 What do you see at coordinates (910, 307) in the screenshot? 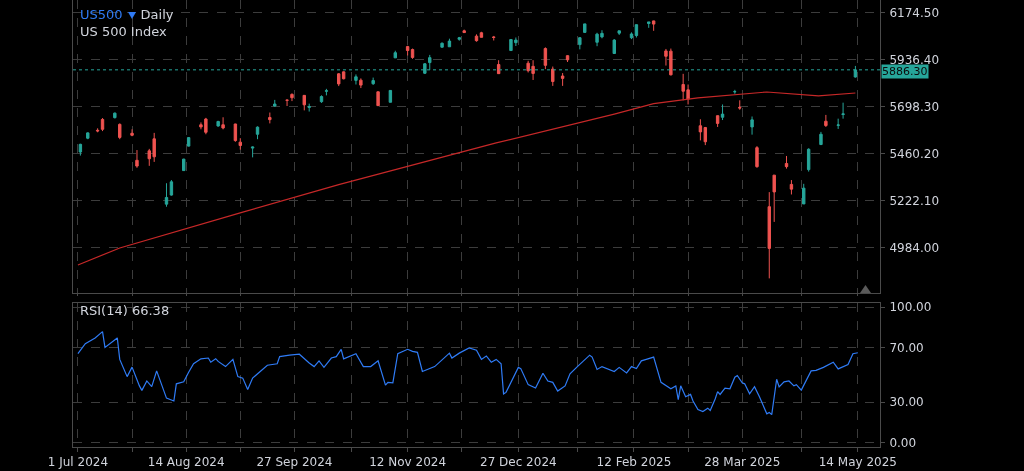
I see `y-tick-label: 100.00` at bounding box center [910, 307].